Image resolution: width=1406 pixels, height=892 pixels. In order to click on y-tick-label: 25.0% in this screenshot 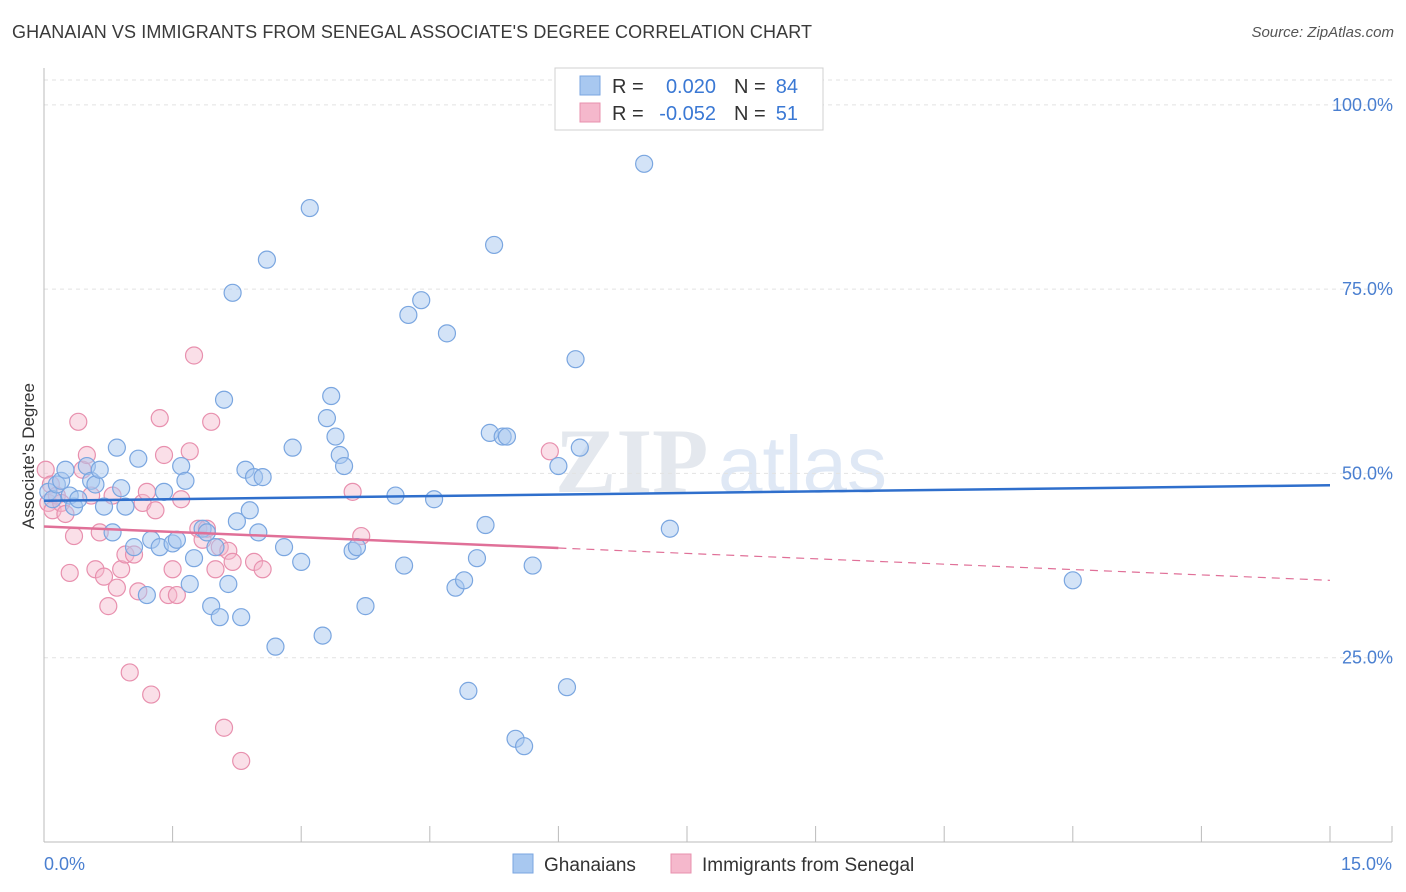, I will do `click(1367, 658)`.